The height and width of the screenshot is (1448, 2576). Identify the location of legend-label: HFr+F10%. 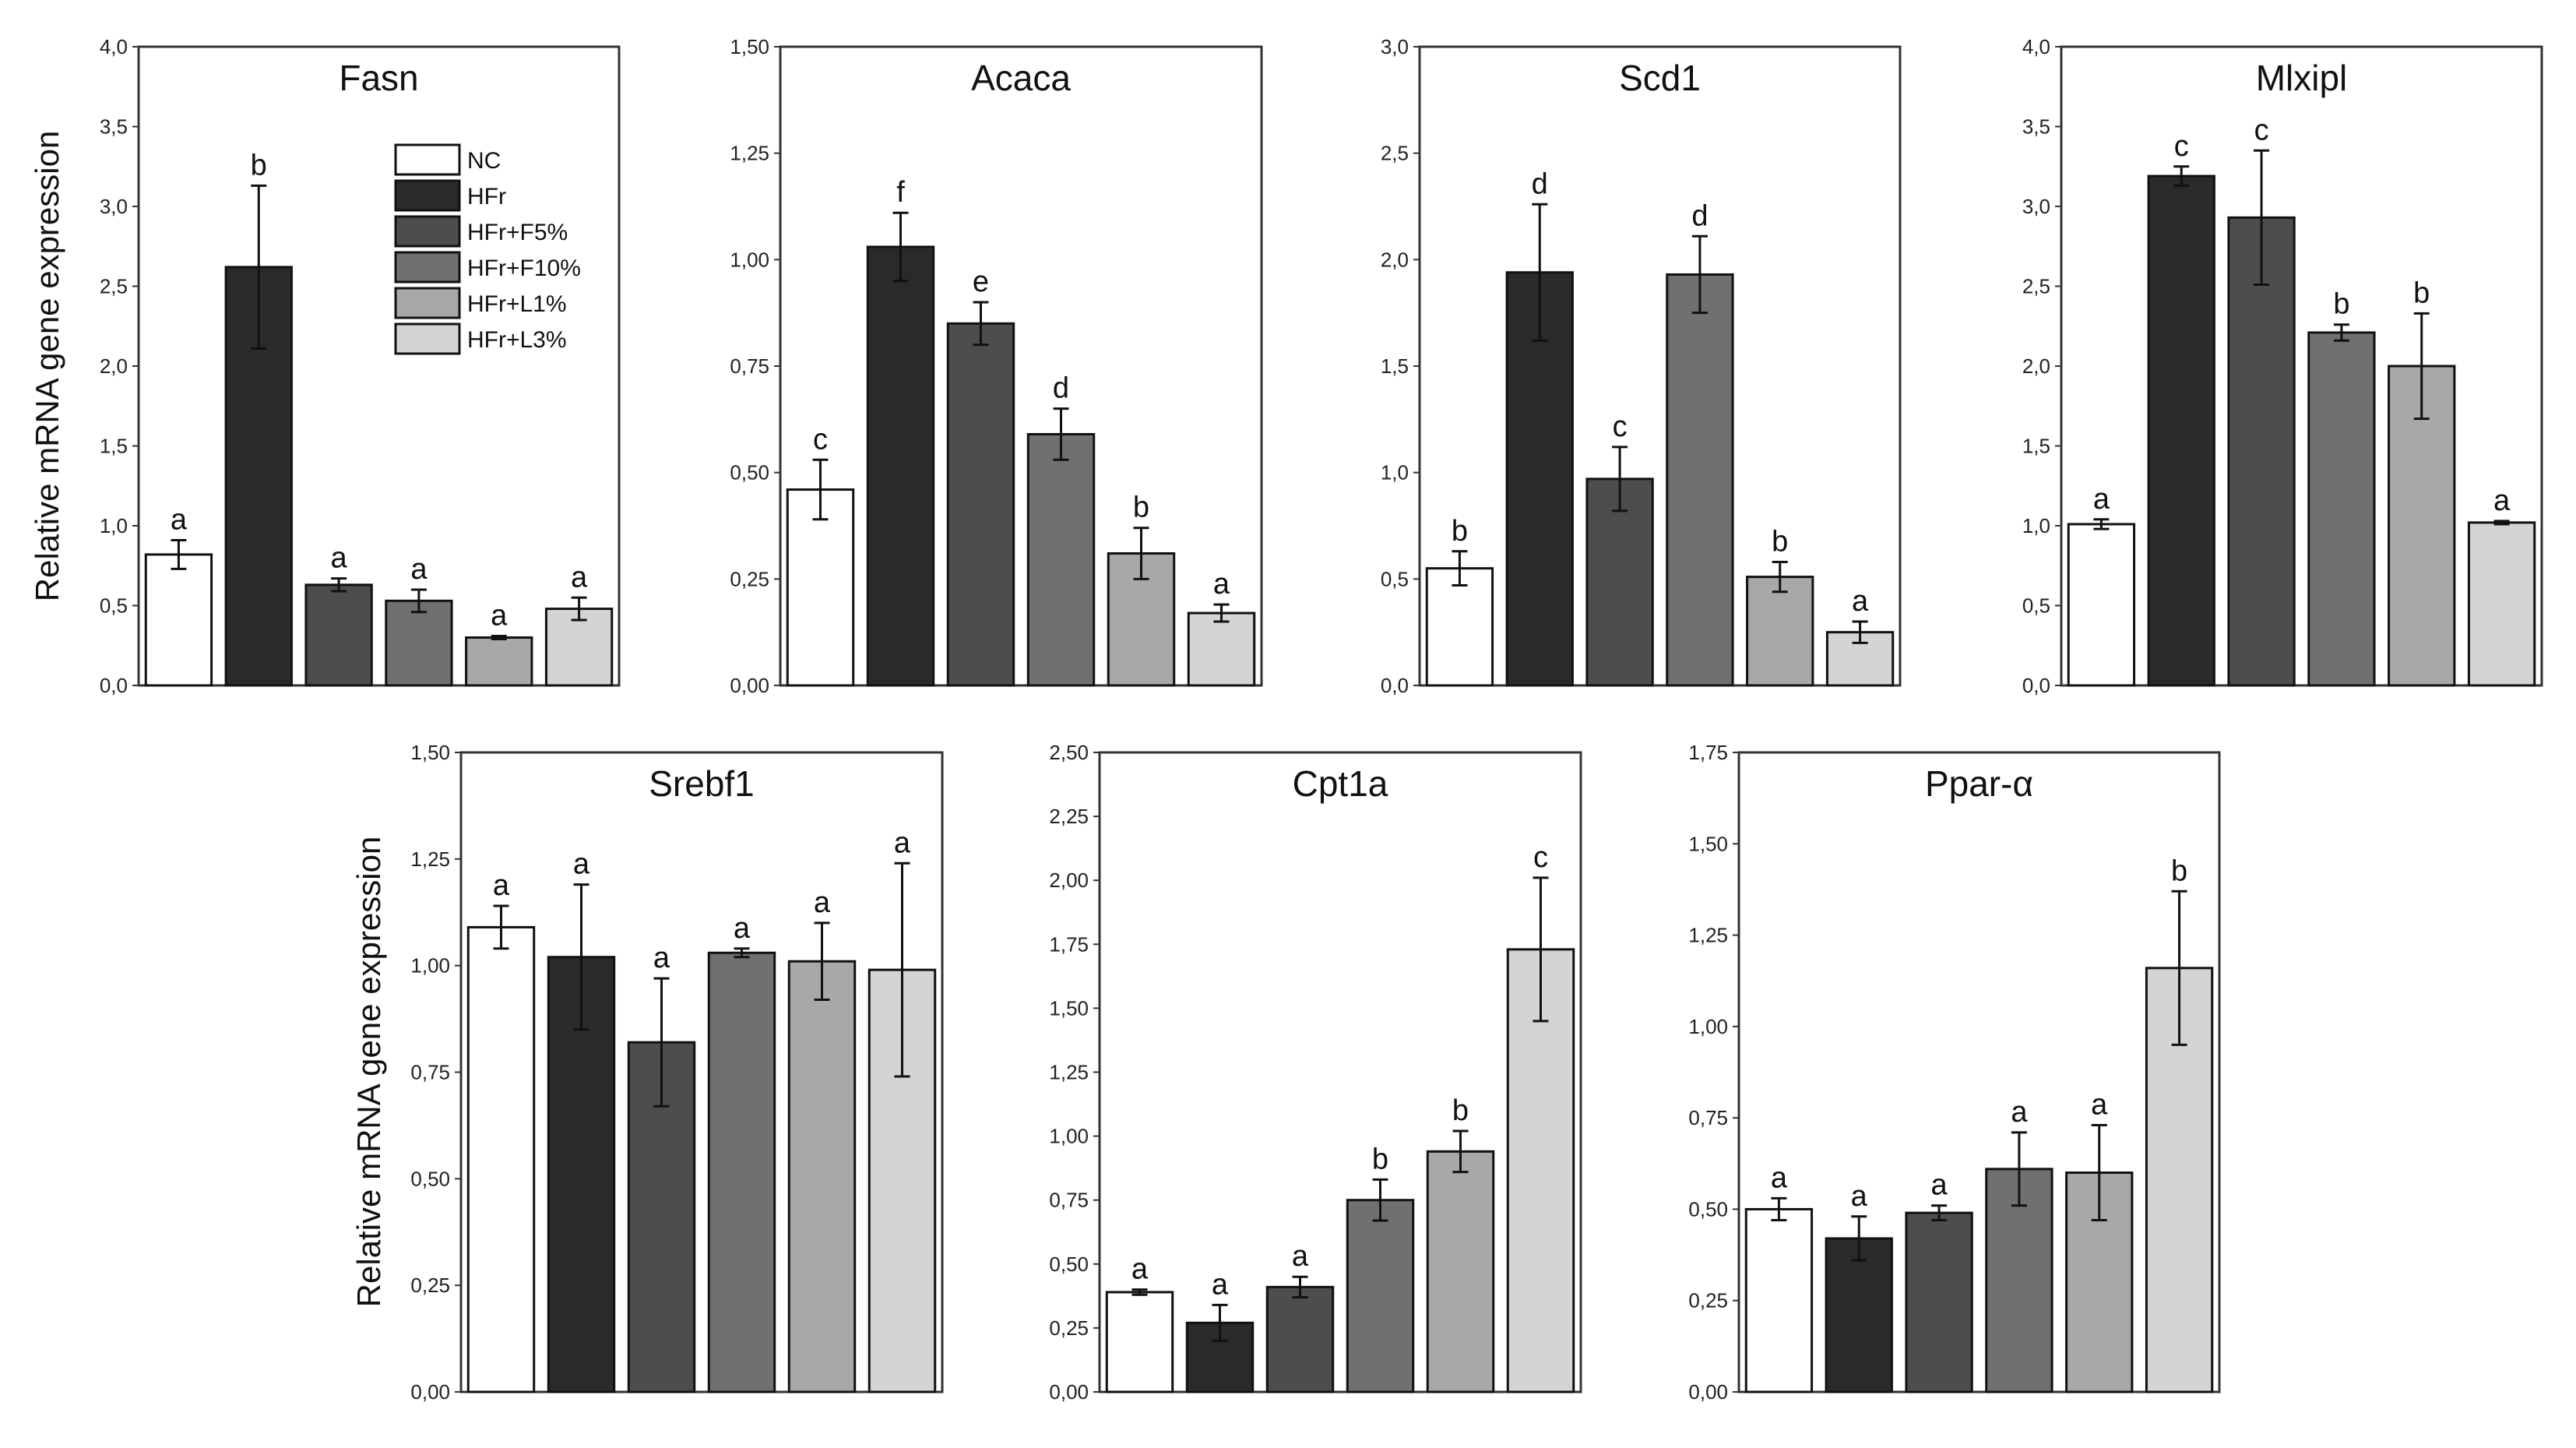
(524, 268).